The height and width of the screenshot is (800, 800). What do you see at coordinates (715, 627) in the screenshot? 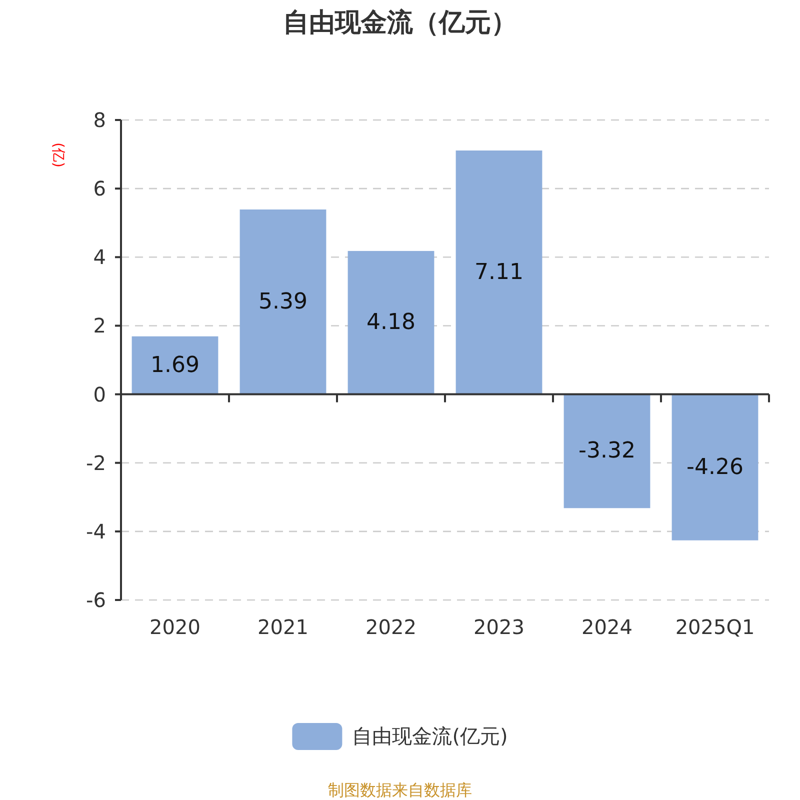
I see `x-tick-label: 2025Q1` at bounding box center [715, 627].